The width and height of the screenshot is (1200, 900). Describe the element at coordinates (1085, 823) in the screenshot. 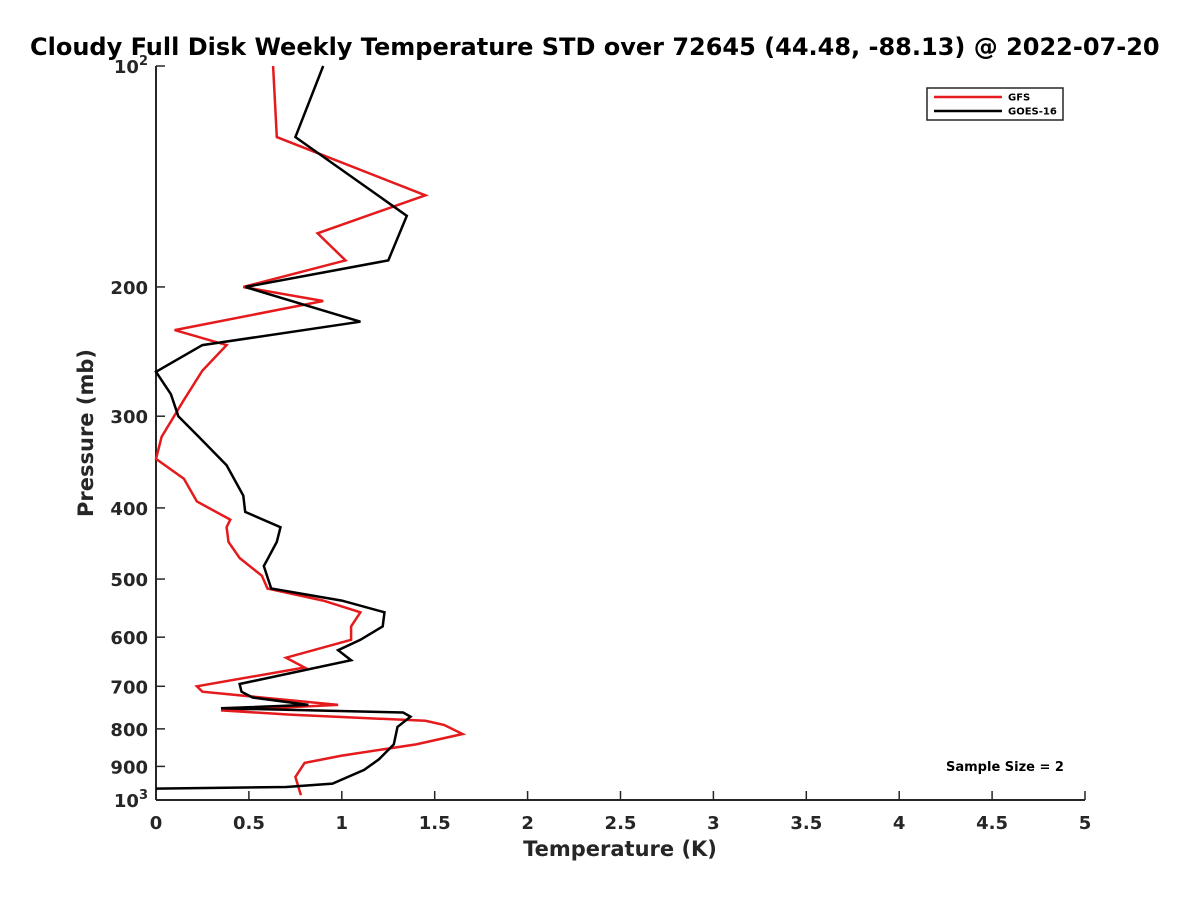

I see `x-tick-label: 5` at that location.